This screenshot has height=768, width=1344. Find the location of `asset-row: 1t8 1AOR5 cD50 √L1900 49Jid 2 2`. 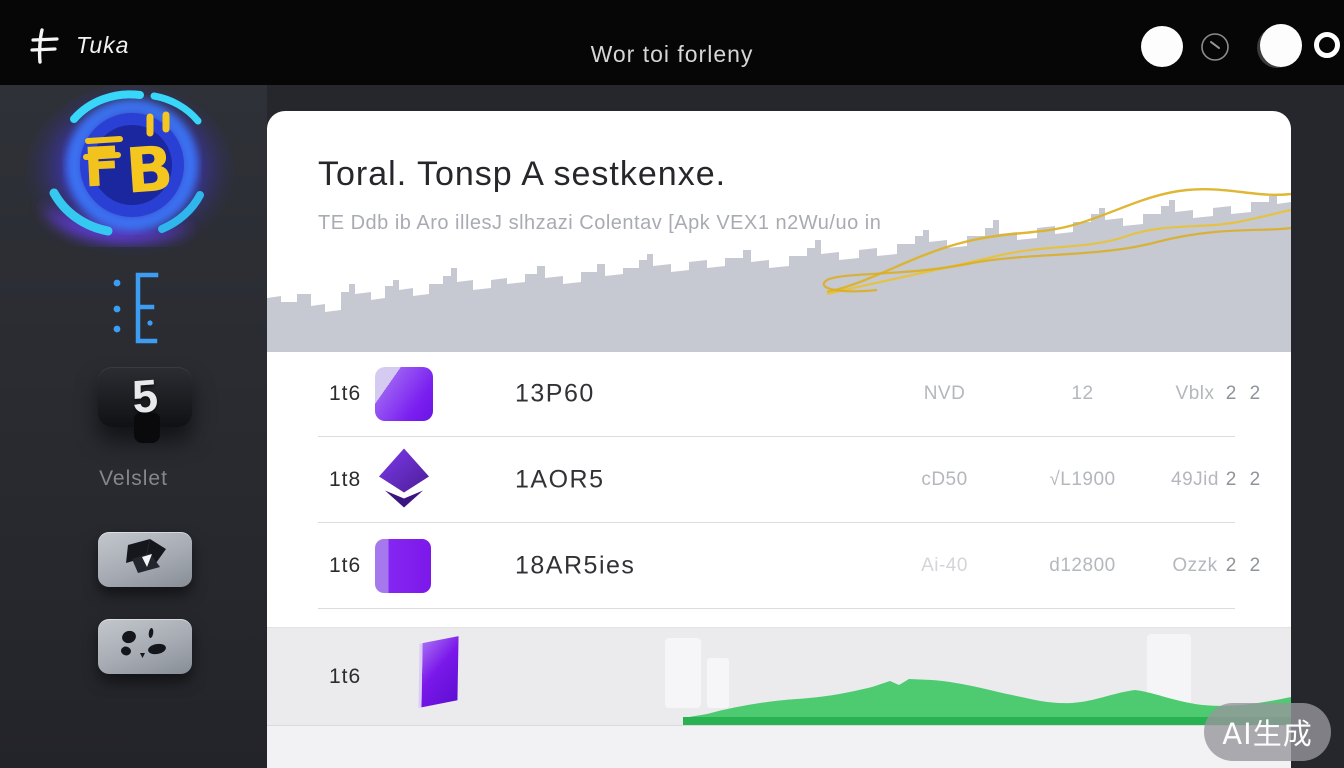

asset-row: 1t8 1AOR5 cD50 √L1900 49Jid 2 2 is located at coordinates (779, 480).